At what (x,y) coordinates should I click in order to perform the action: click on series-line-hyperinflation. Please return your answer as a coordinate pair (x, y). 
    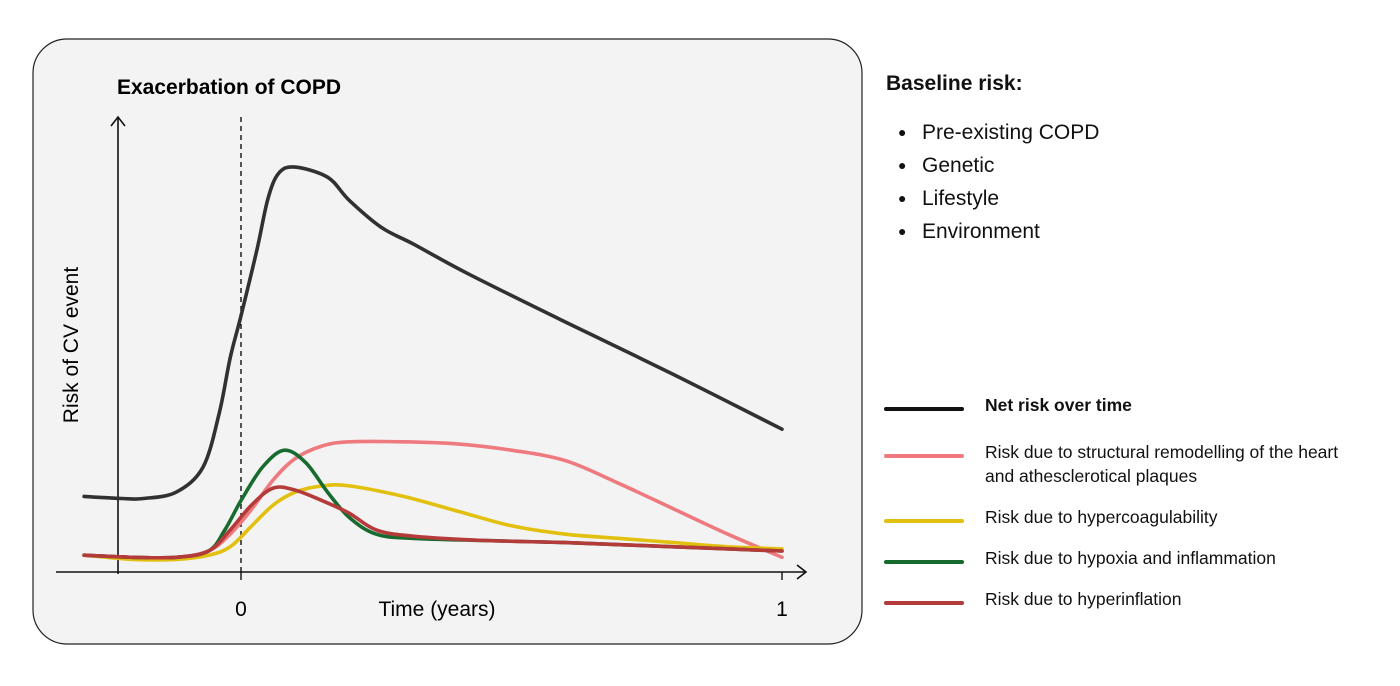
    Looking at the image, I should click on (433, 522).